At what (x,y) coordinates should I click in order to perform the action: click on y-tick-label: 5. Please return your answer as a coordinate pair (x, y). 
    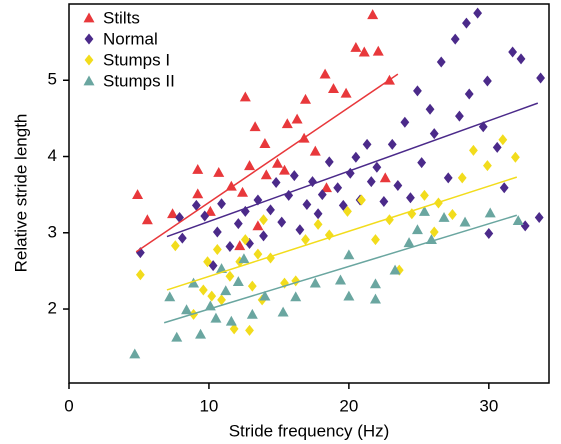
    Looking at the image, I should click on (52, 79).